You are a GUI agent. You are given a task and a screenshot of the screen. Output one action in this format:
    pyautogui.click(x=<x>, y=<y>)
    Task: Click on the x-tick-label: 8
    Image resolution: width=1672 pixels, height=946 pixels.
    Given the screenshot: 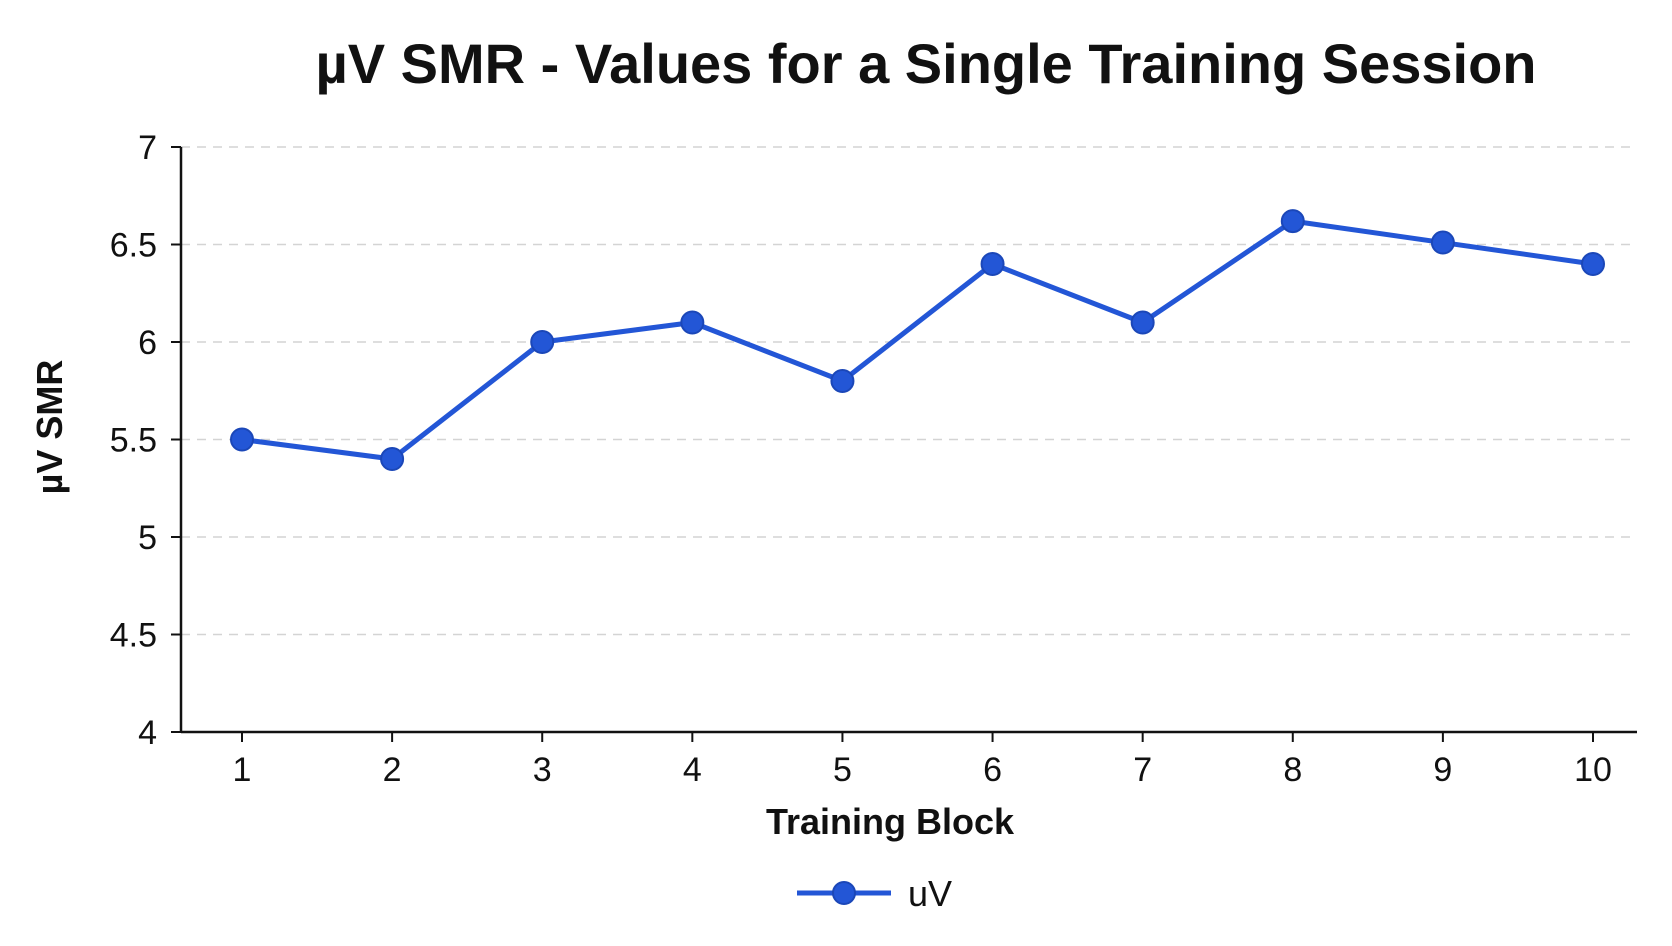 What is the action you would take?
    pyautogui.click(x=1292, y=770)
    